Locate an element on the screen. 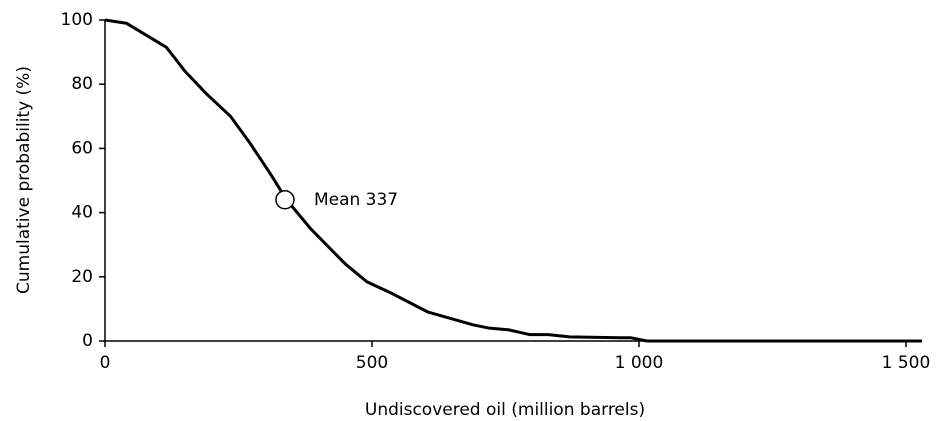  x-tick-label: 1 000 is located at coordinates (639, 363).